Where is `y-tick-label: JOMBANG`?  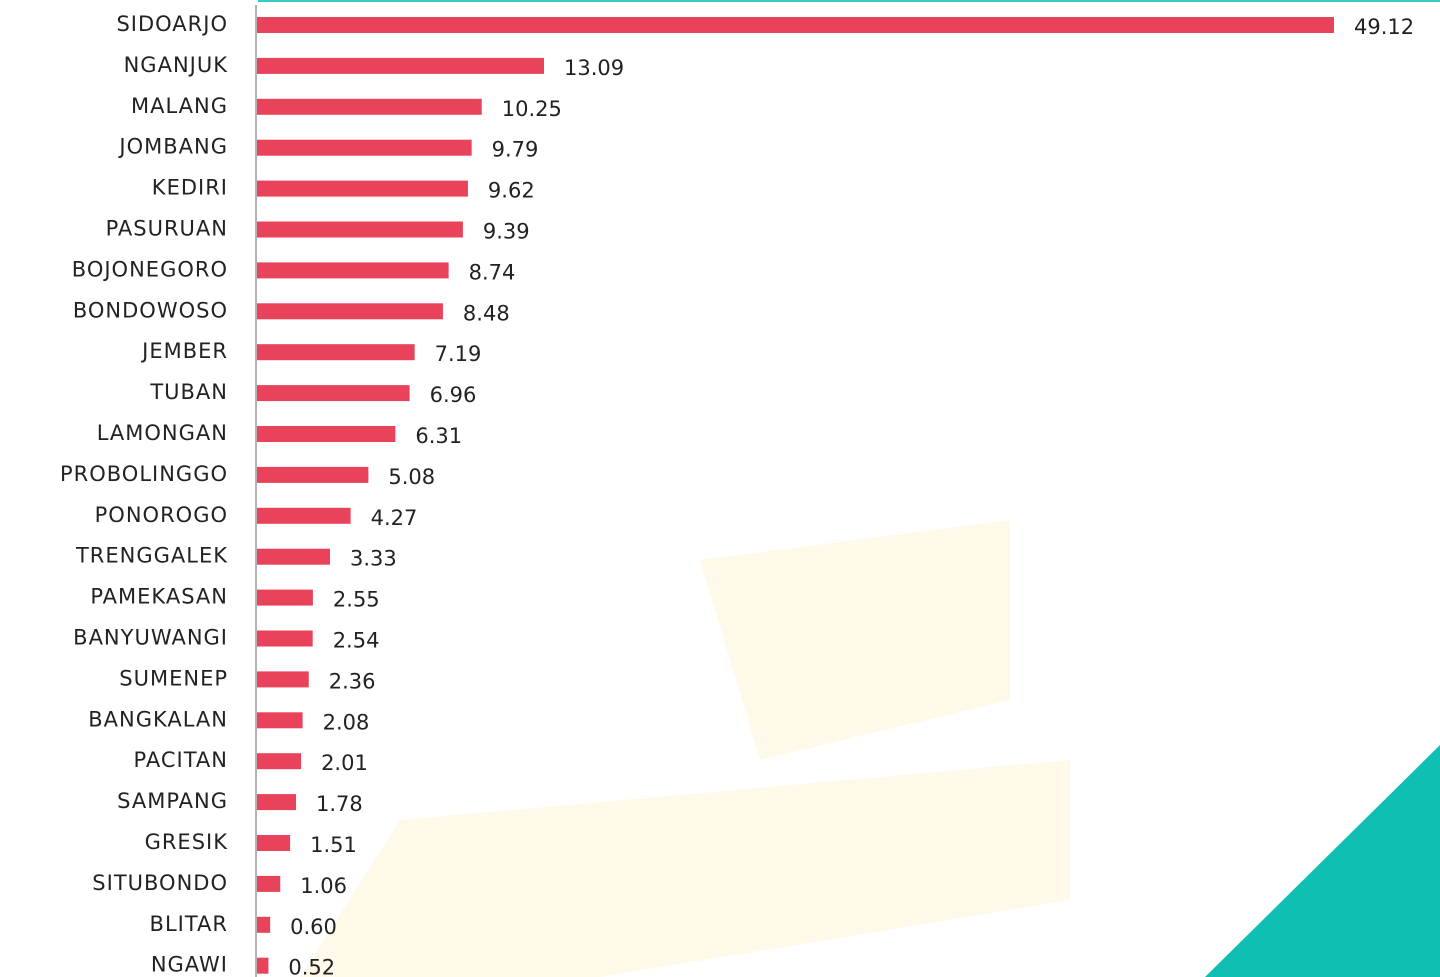 y-tick-label: JOMBANG is located at coordinates (172, 147).